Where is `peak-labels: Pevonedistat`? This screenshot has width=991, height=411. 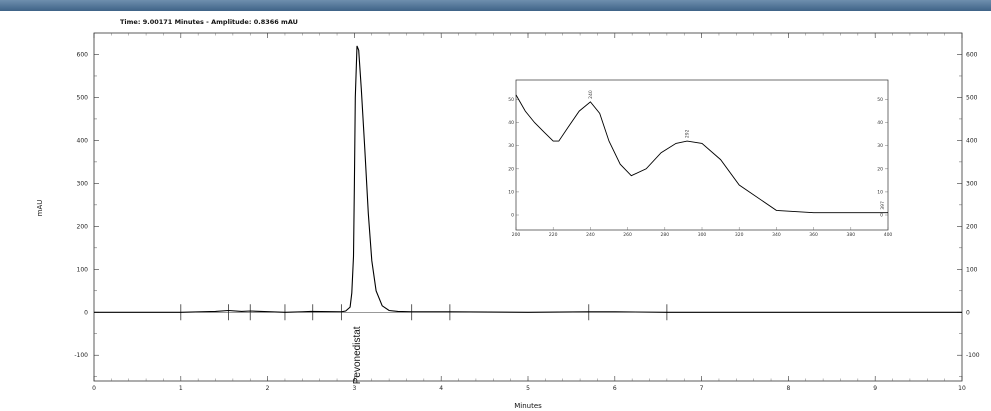 peak-labels: Pevonedistat is located at coordinates (357, 355).